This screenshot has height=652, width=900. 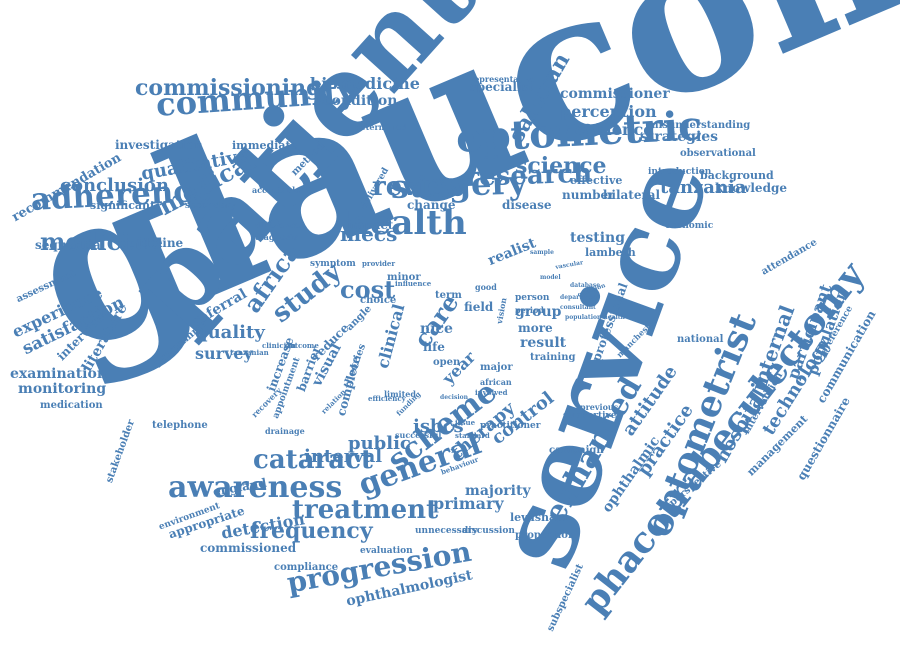 What do you see at coordinates (561, 166) in the screenshot?
I see `cloud-word-science: science` at bounding box center [561, 166].